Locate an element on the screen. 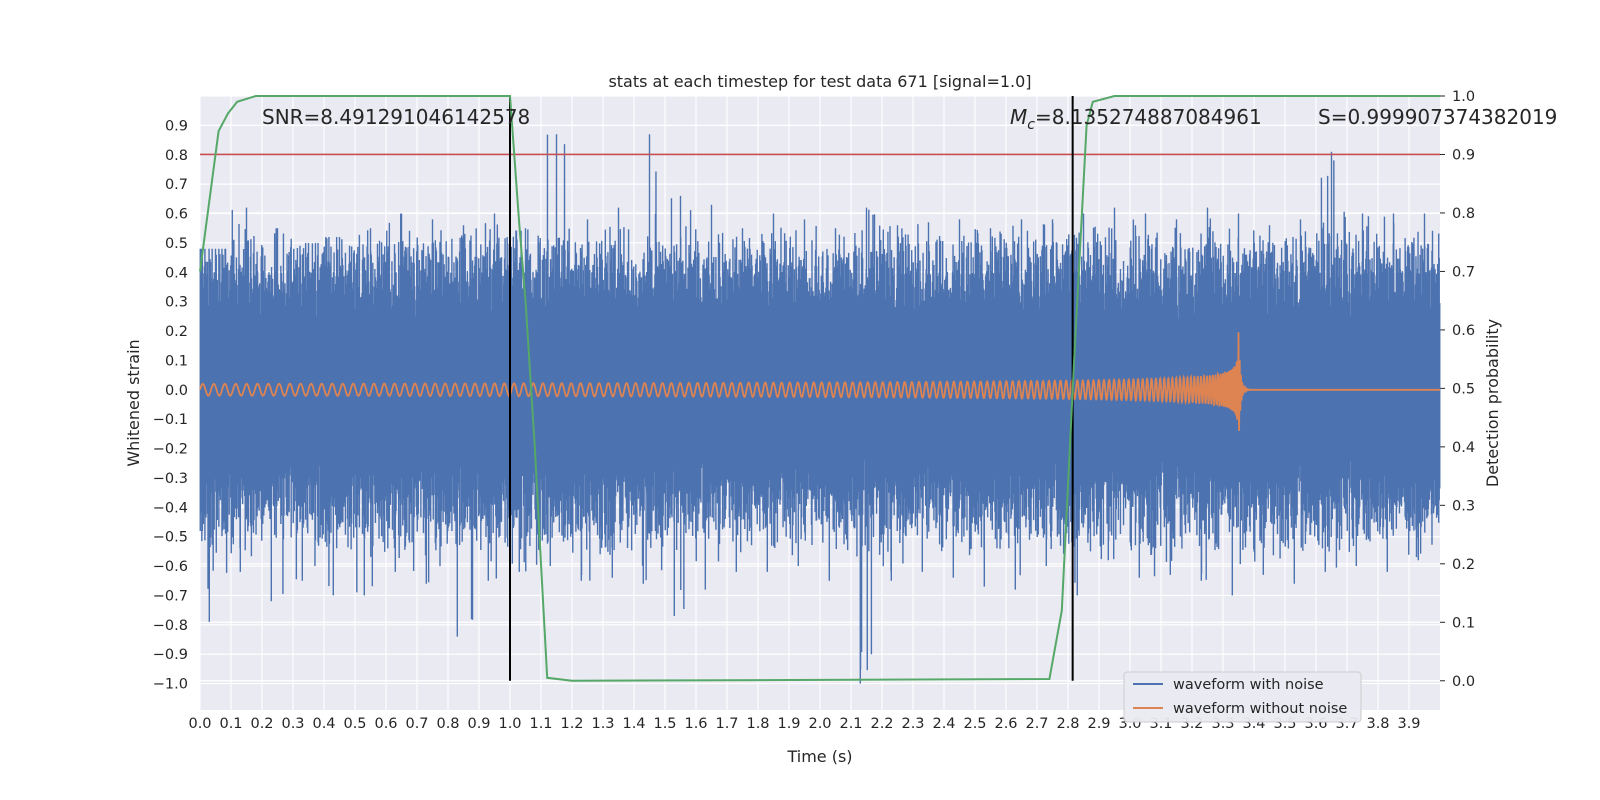 The image size is (1600, 800). x-tick-label: 1.3 is located at coordinates (602, 724).